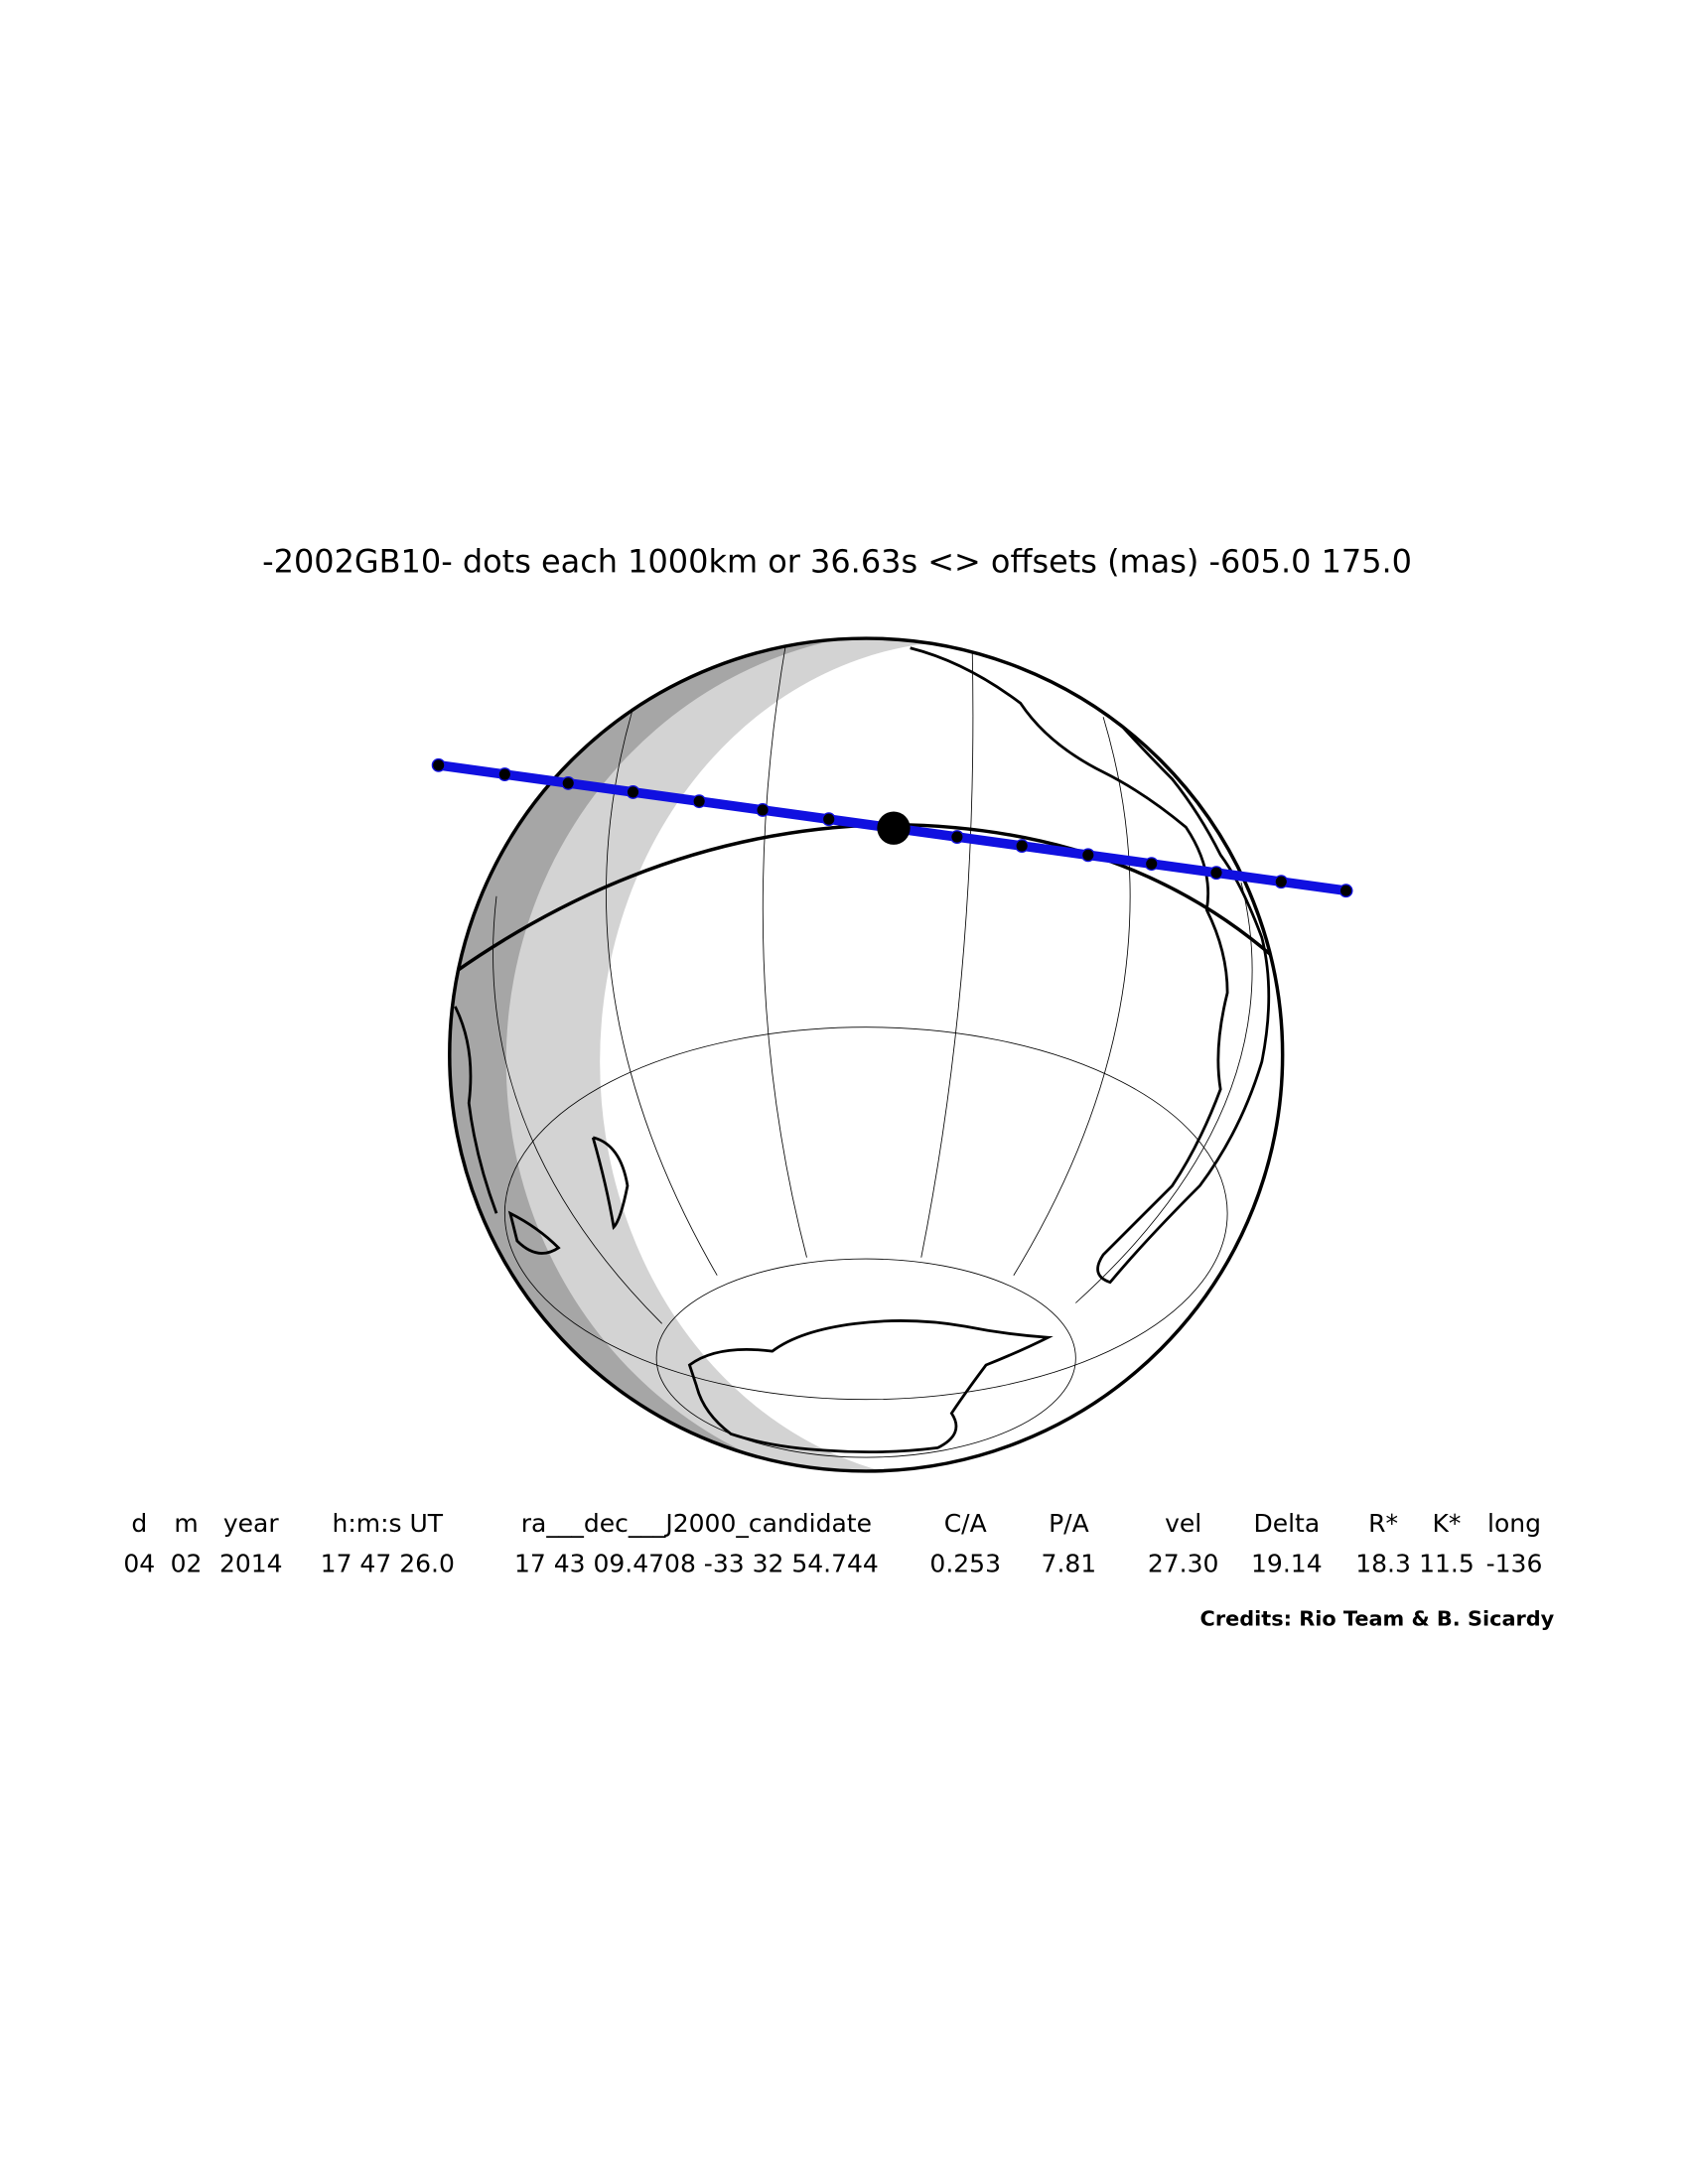  I want to click on table-value-cell: 02, so click(187, 1563).